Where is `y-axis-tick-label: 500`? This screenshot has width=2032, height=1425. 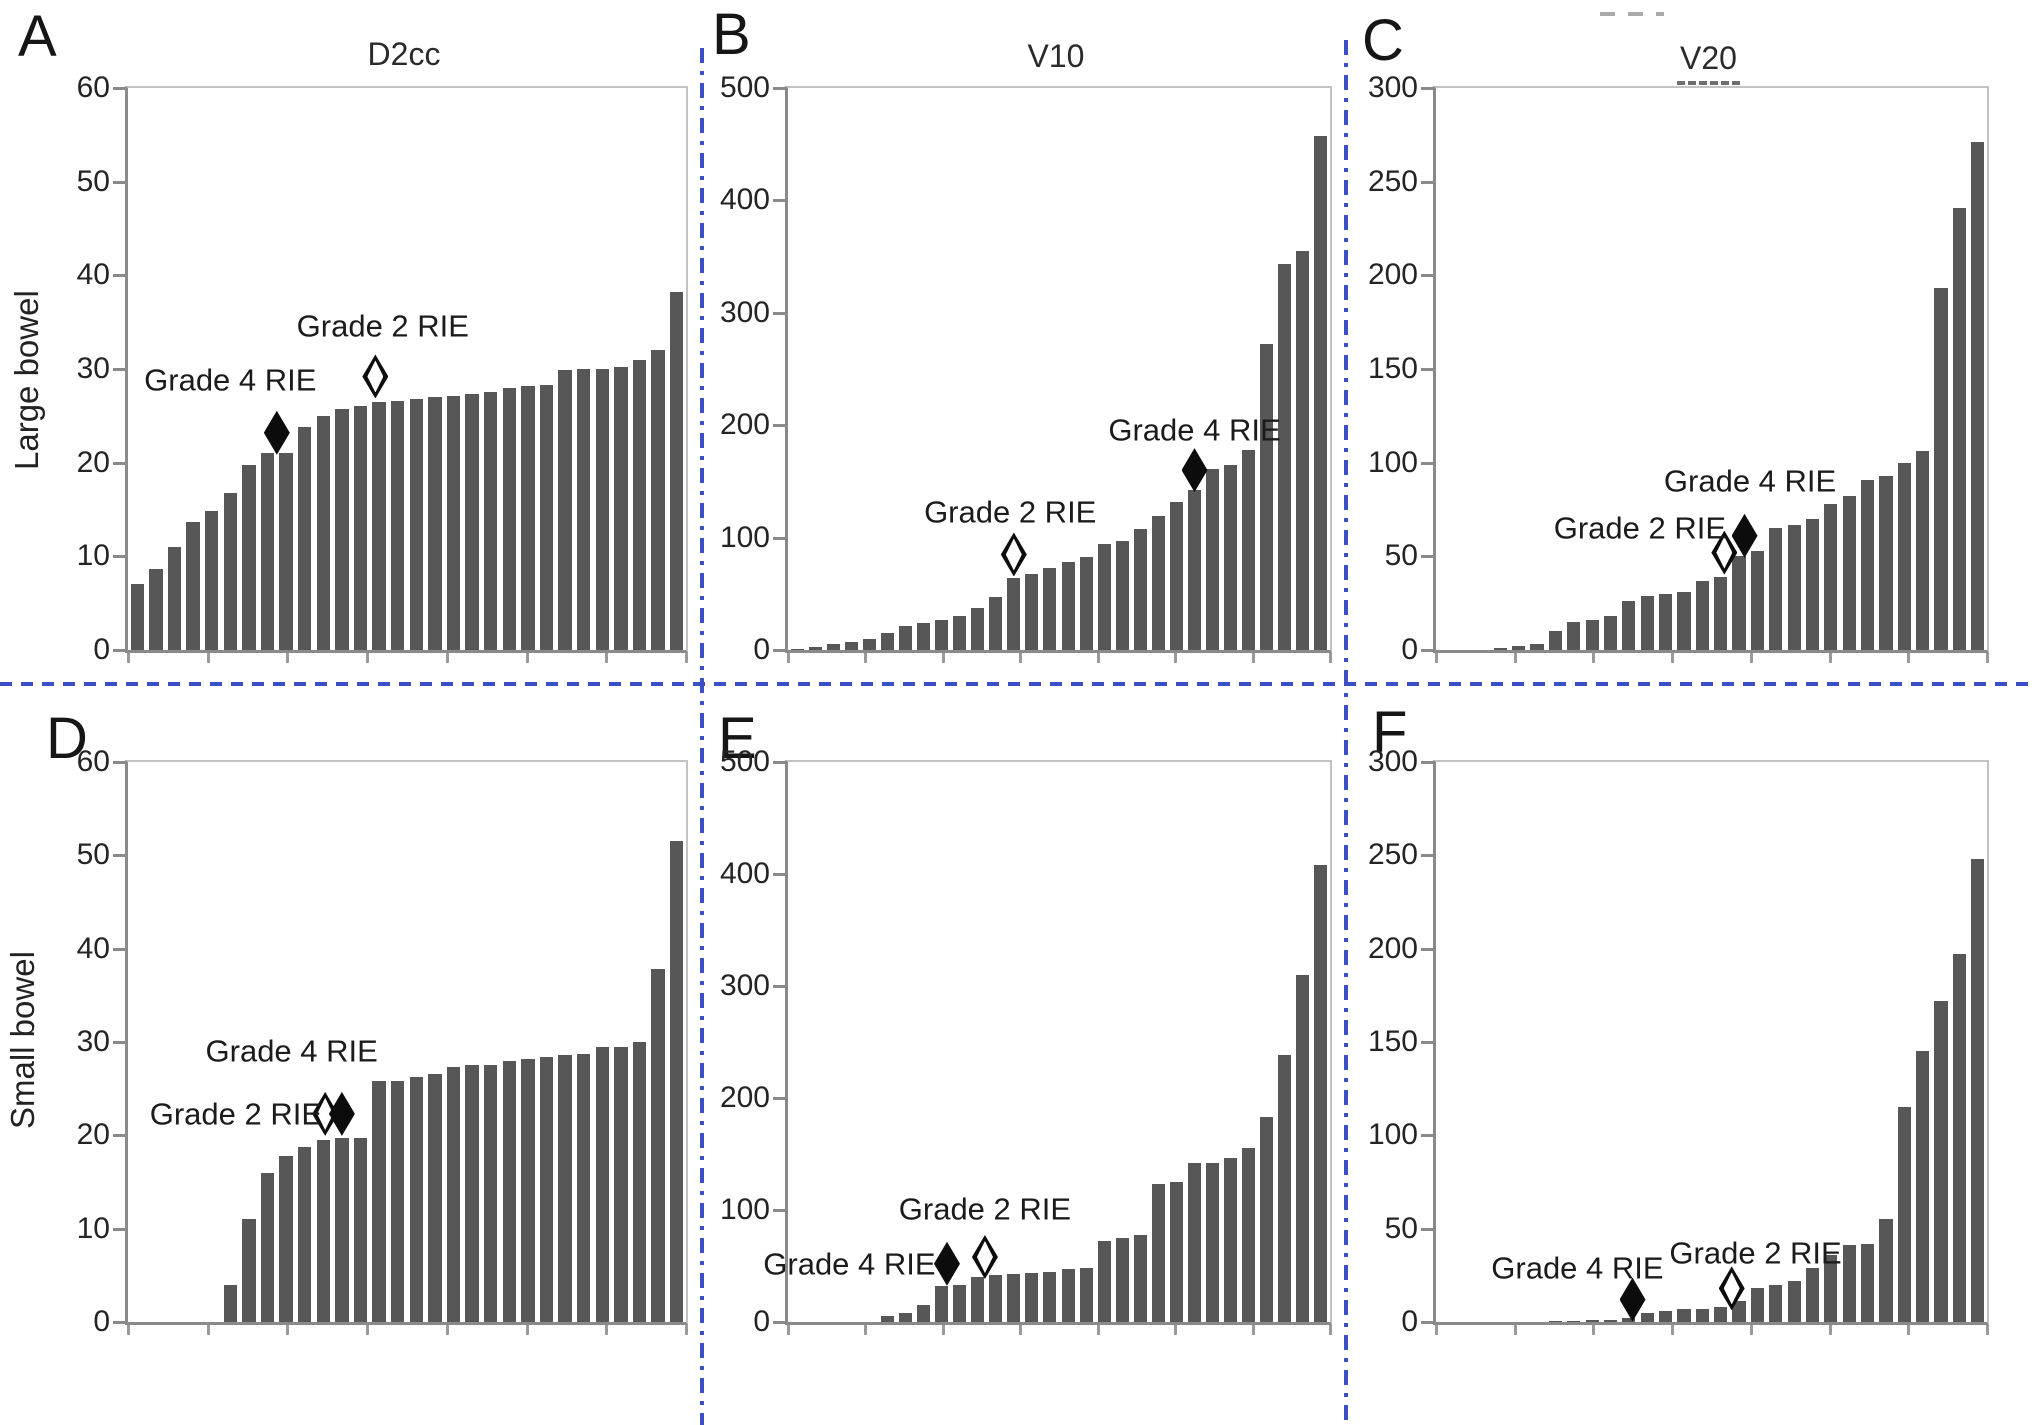 y-axis-tick-label: 500 is located at coordinates (744, 761).